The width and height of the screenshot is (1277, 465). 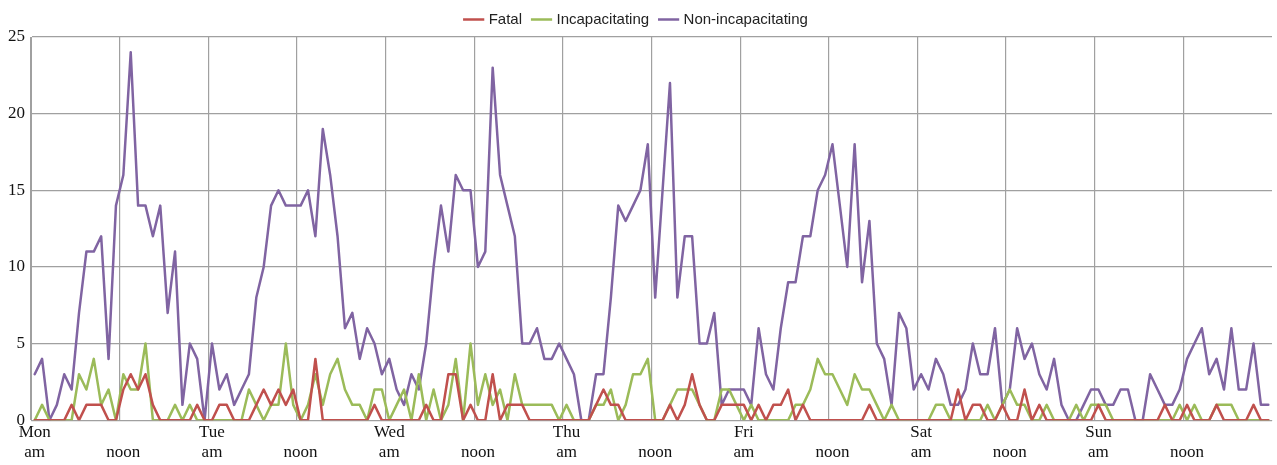 I want to click on x-tick-label: Fri am, so click(x=744, y=441).